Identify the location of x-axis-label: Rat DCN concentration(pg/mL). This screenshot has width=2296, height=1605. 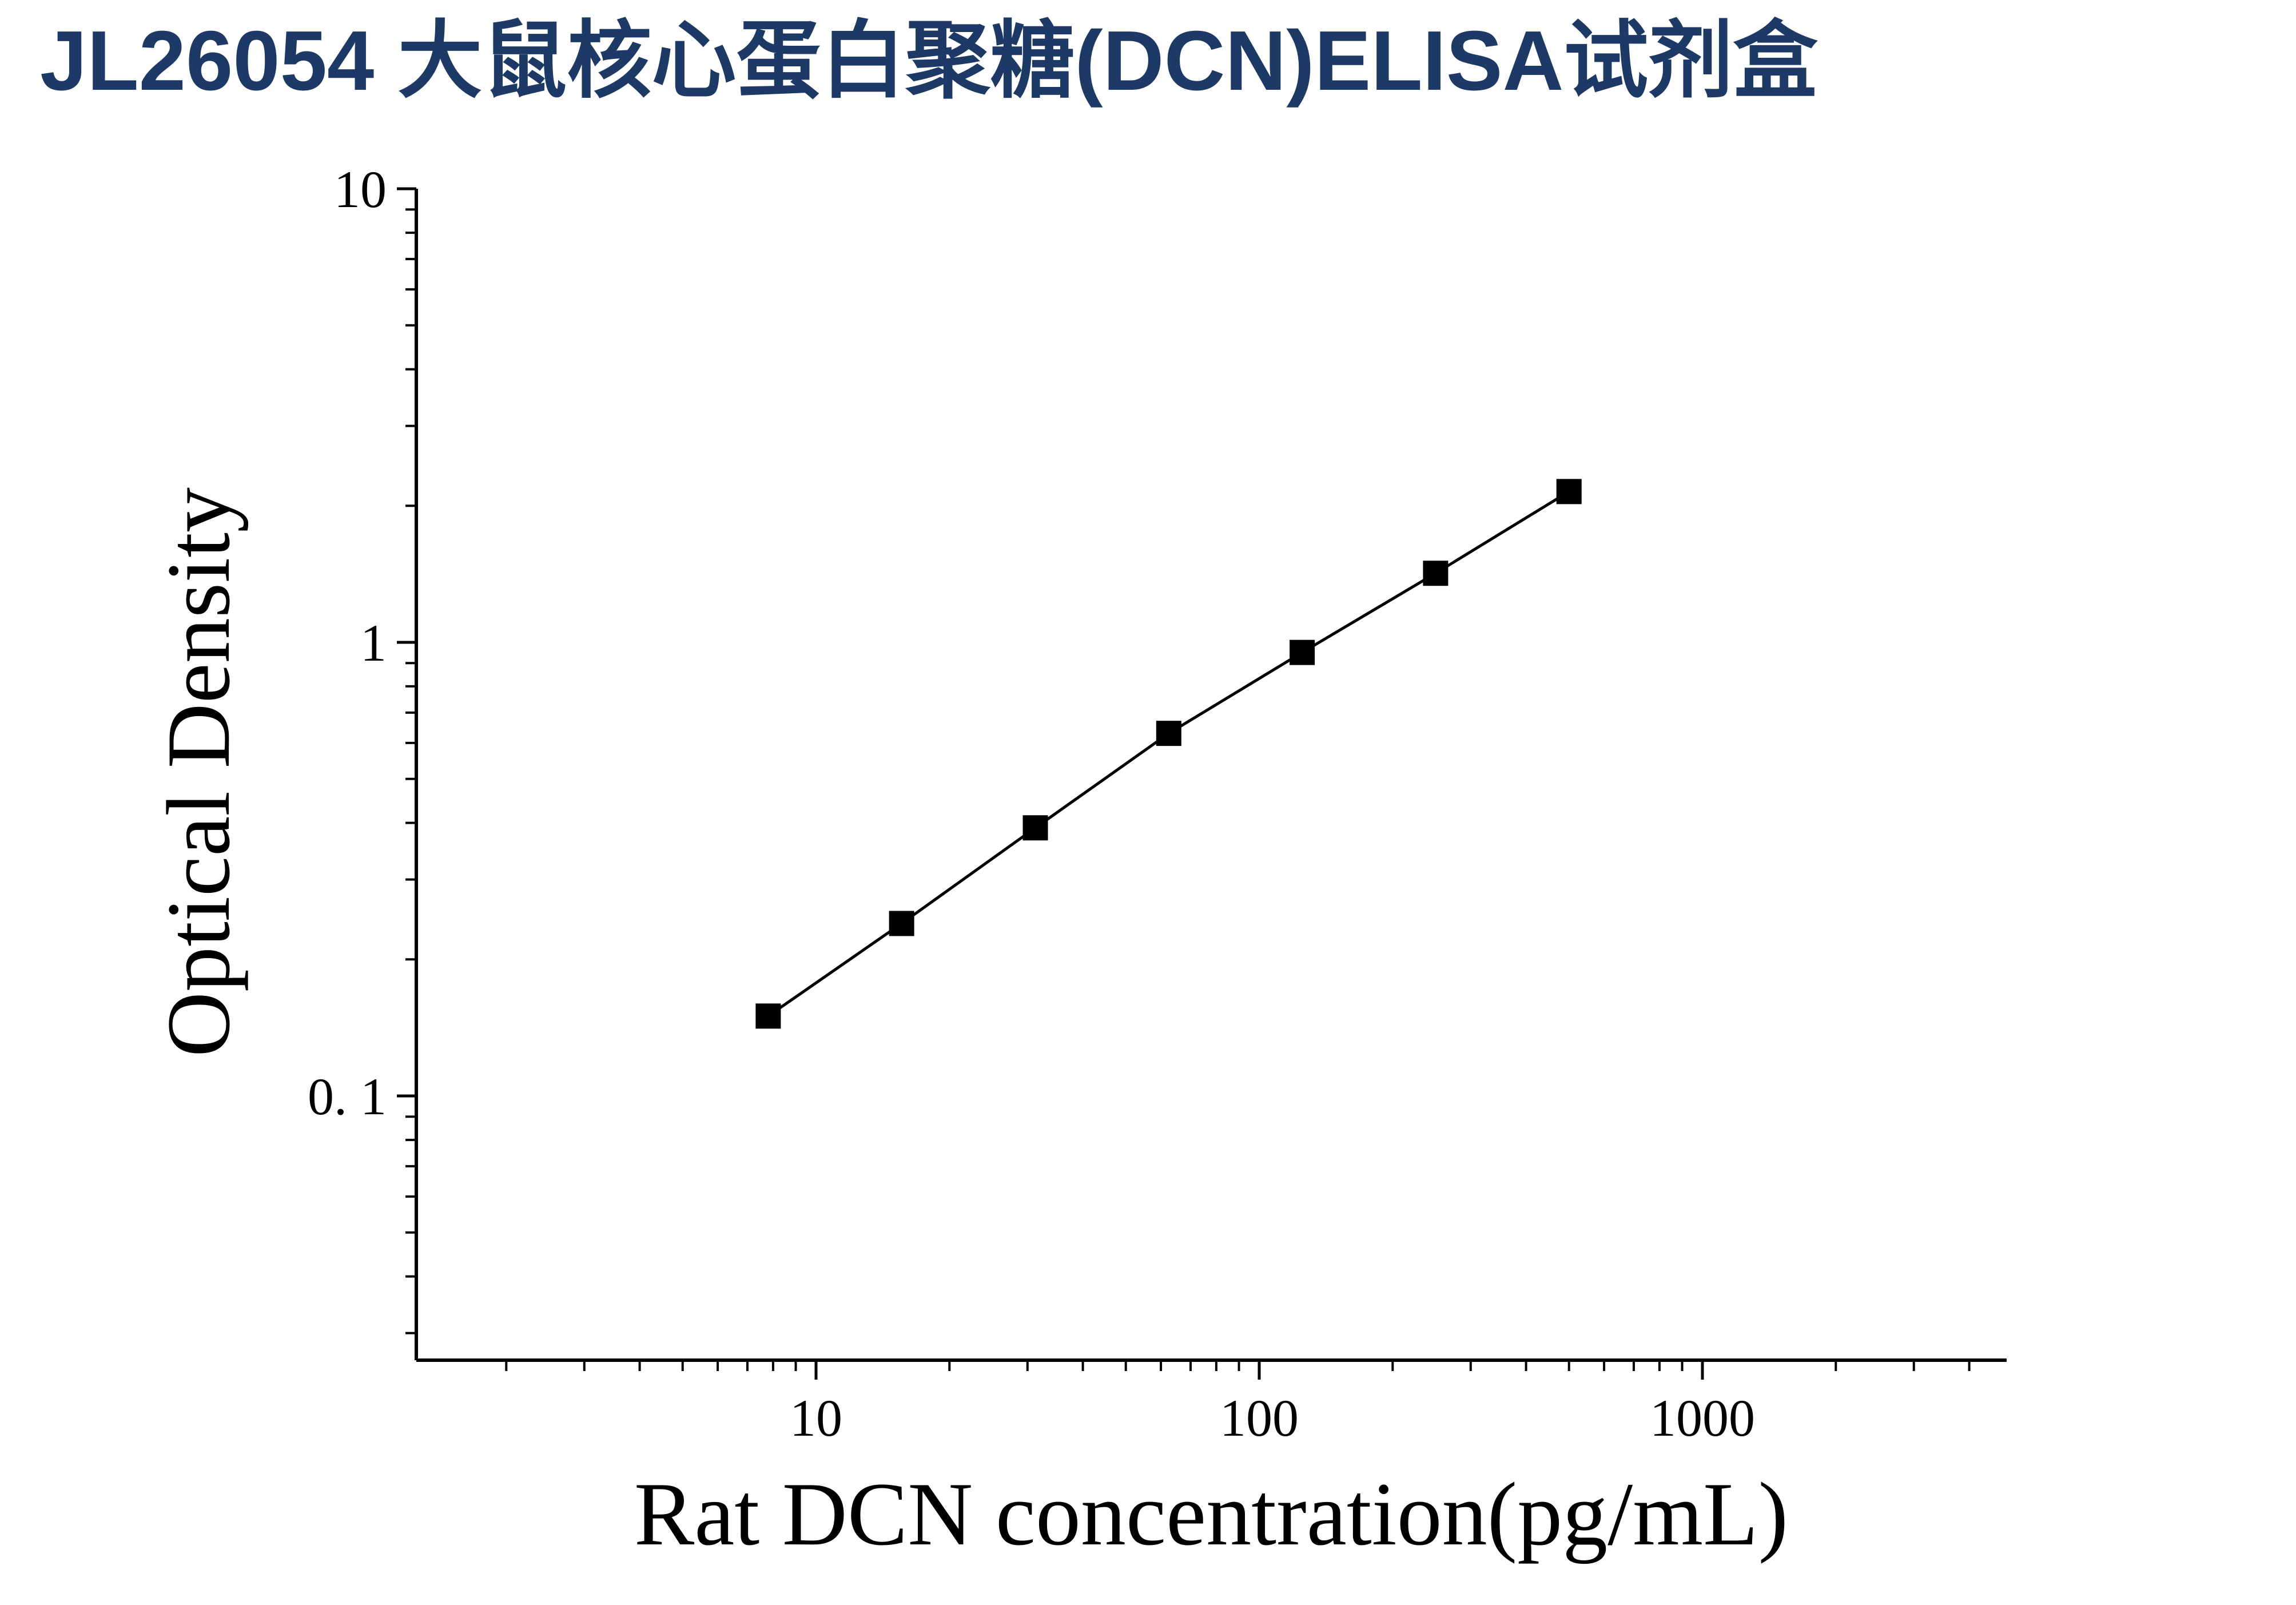
(1211, 1514).